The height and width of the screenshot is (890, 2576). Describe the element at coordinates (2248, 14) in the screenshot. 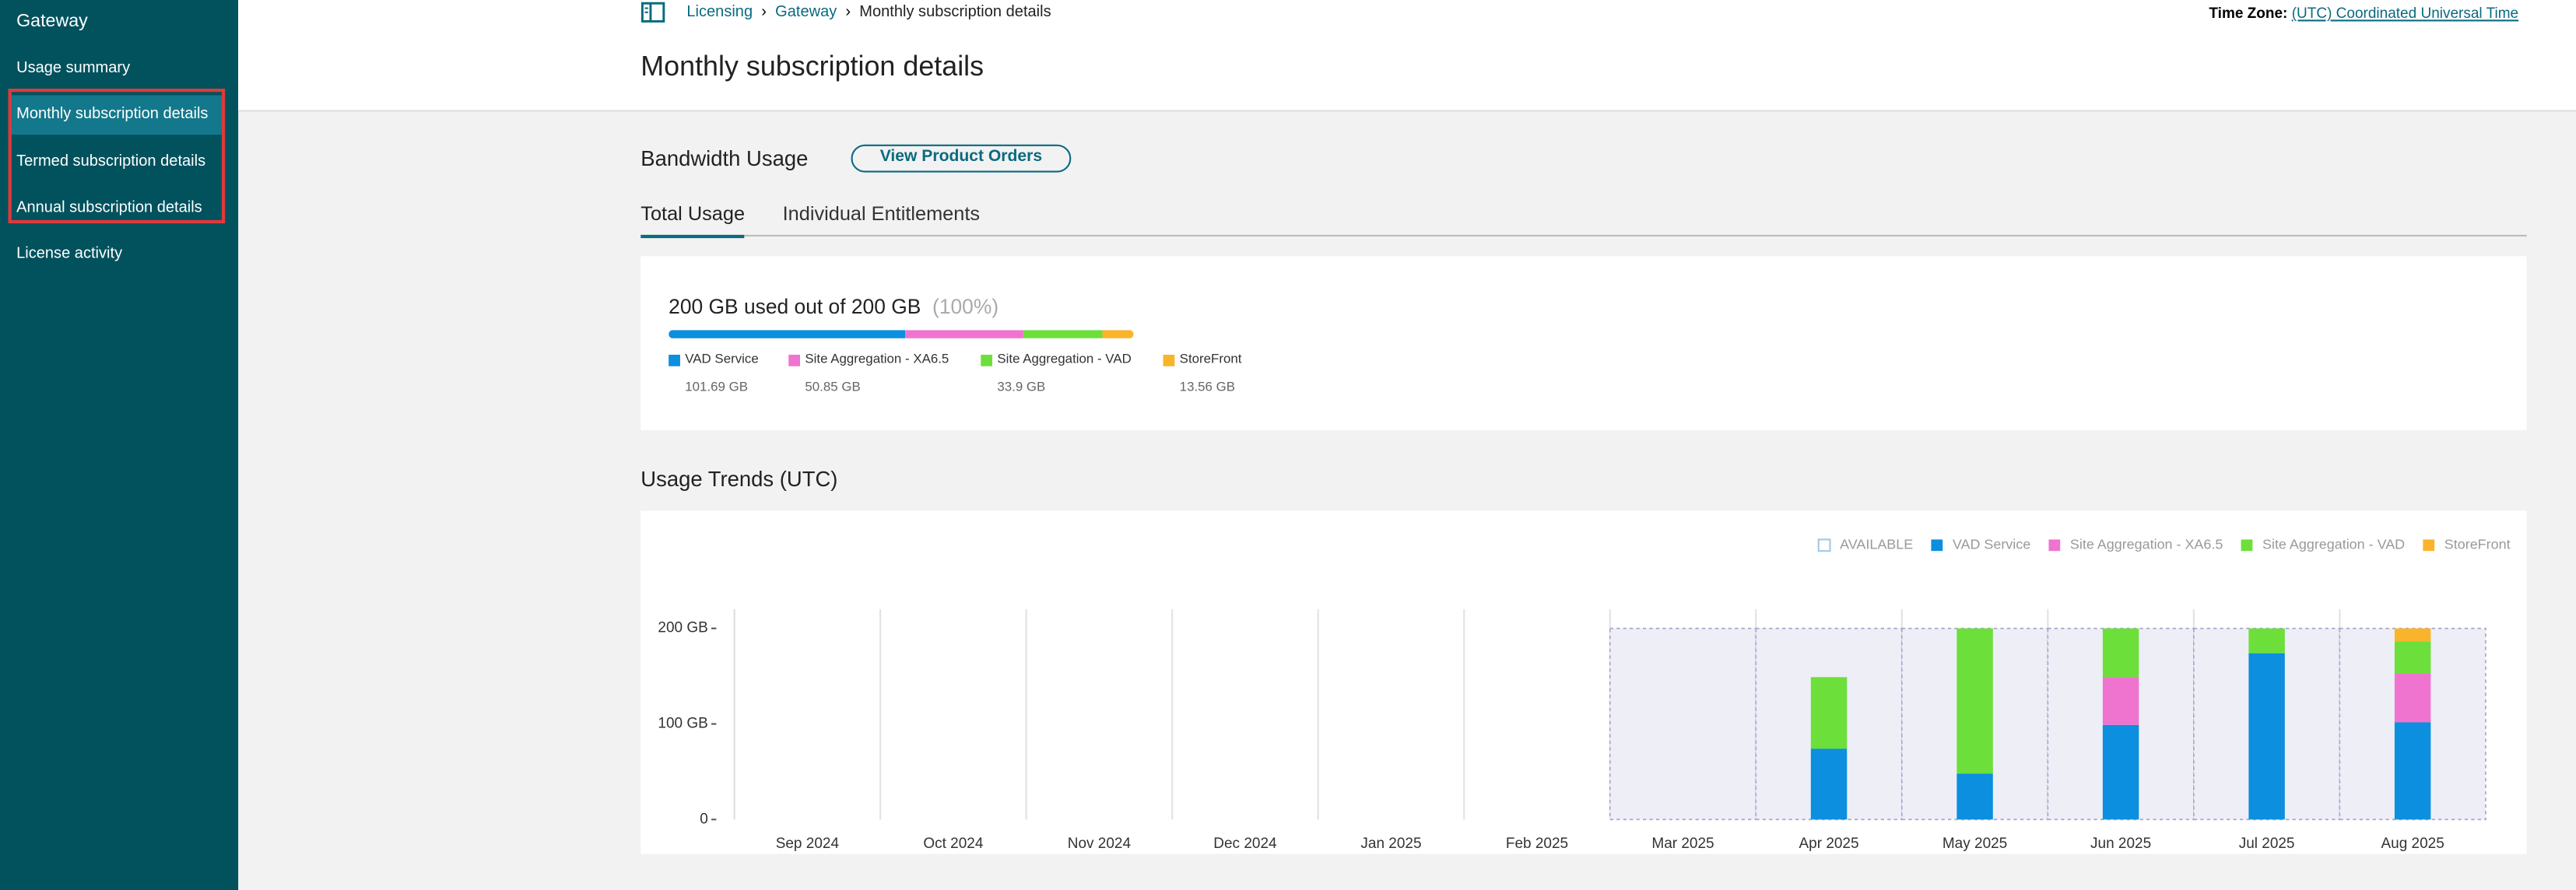

I see `time-zone-label: Time Zone:` at that location.